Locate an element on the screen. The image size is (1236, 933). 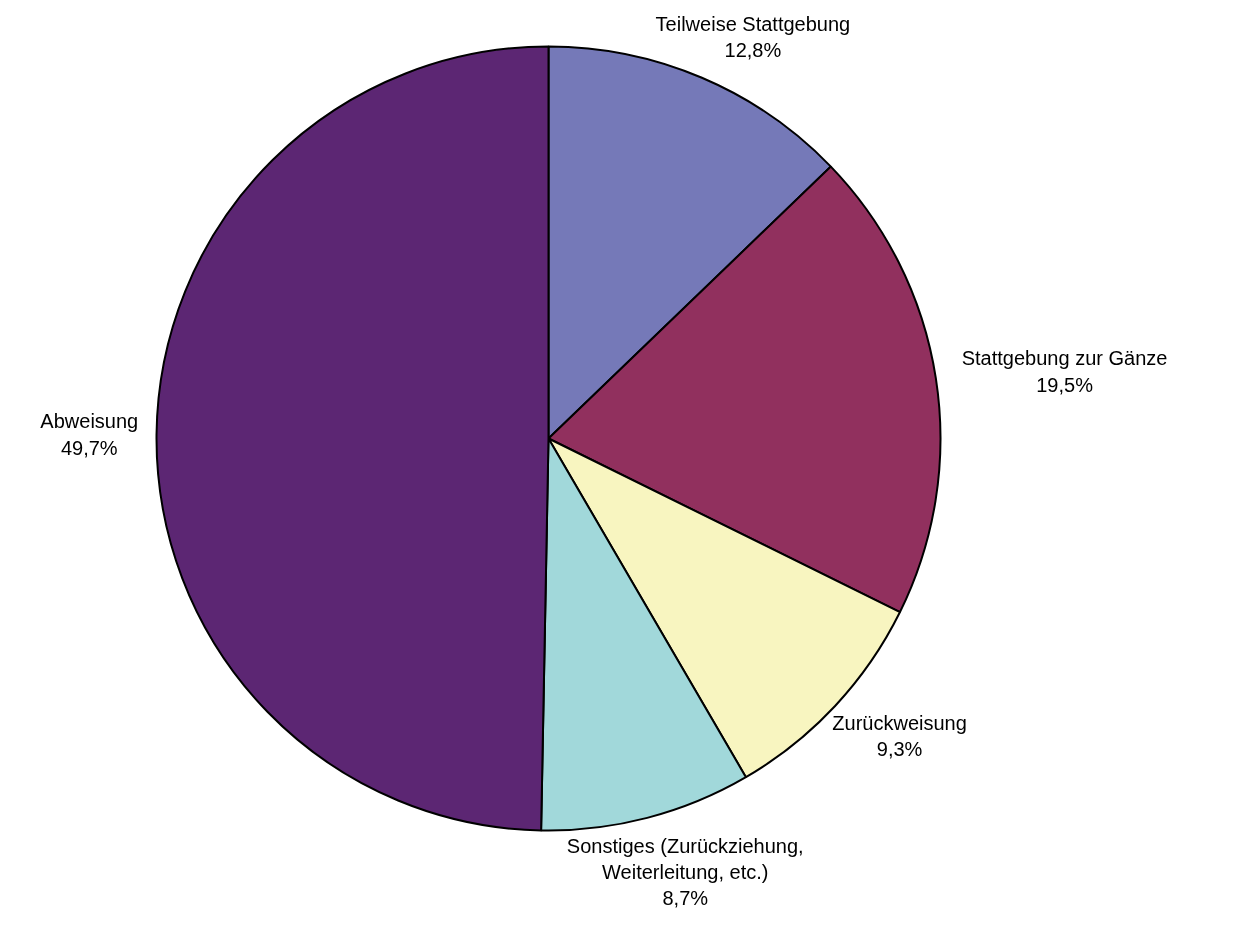
data-label: 9,3% is located at coordinates (899, 749).